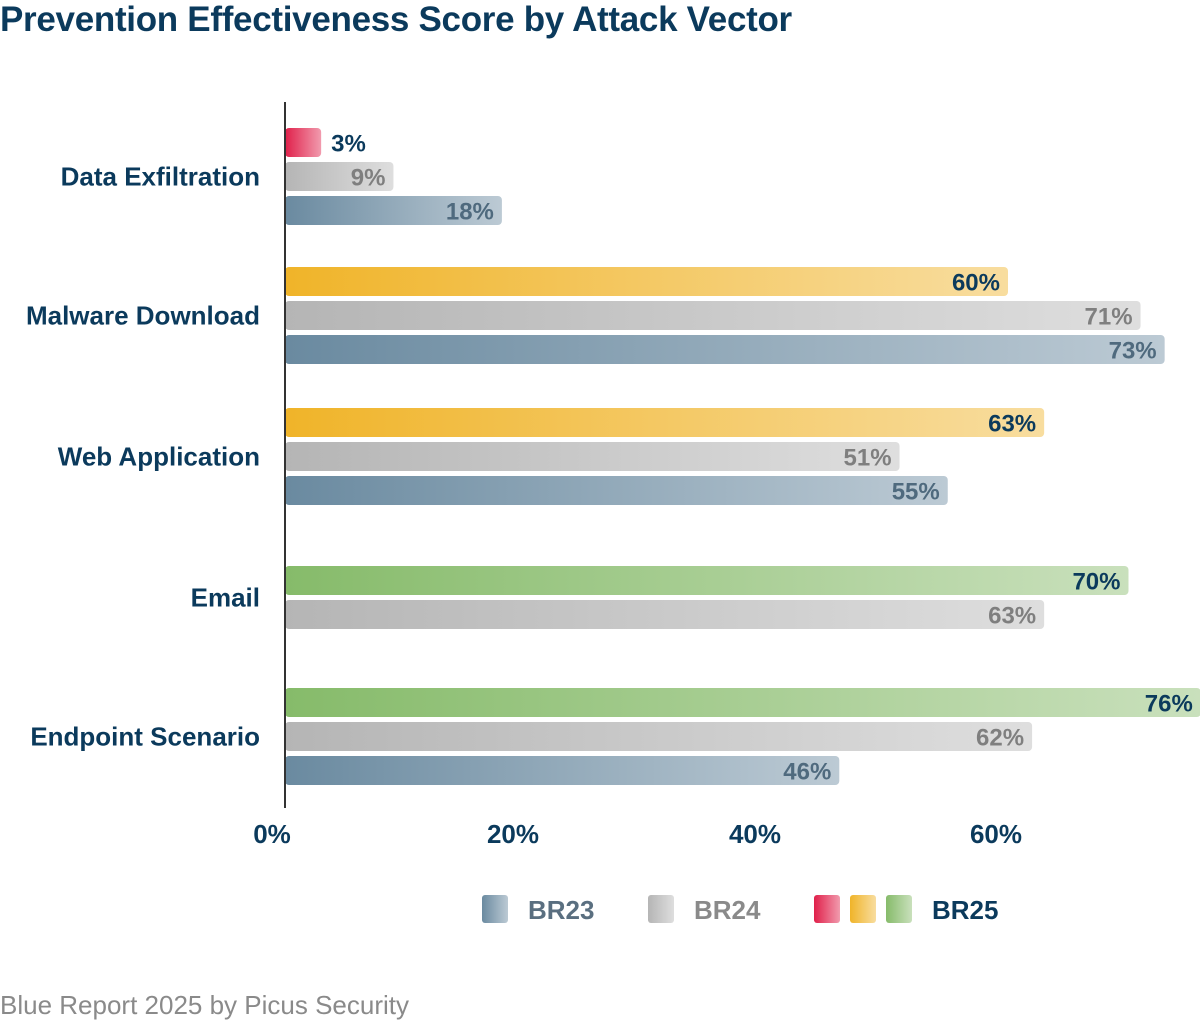 The image size is (1200, 1025). Describe the element at coordinates (204, 1005) in the screenshot. I see `footer-credit: Blue Report 2025 by Picus Security` at that location.